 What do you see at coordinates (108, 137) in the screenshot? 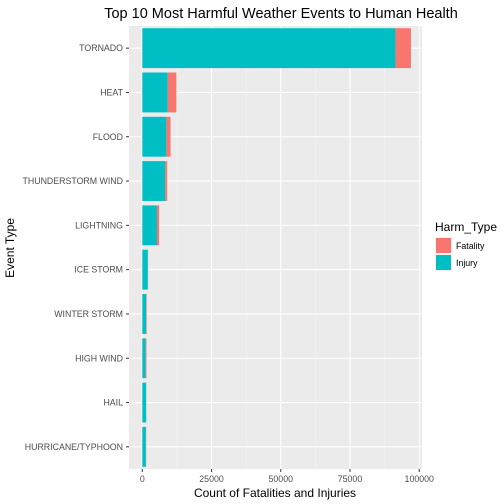
I see `y-tick-label: FLOOD` at bounding box center [108, 137].